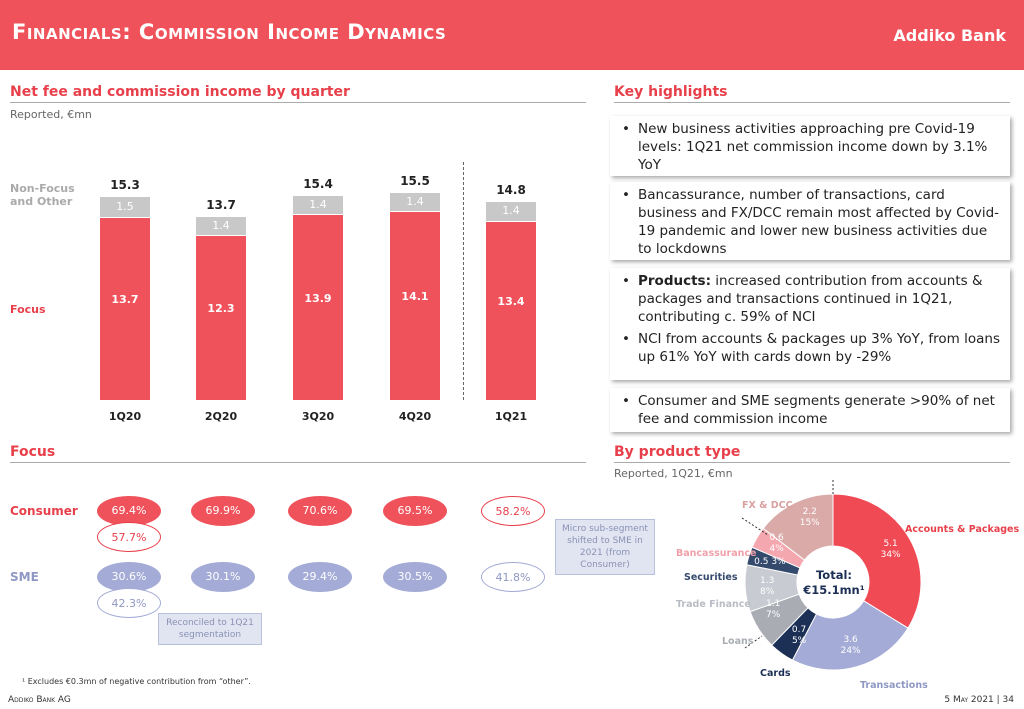 Image resolution: width=1024 pixels, height=709 pixels. I want to click on donut-title: By product type, so click(812, 453).